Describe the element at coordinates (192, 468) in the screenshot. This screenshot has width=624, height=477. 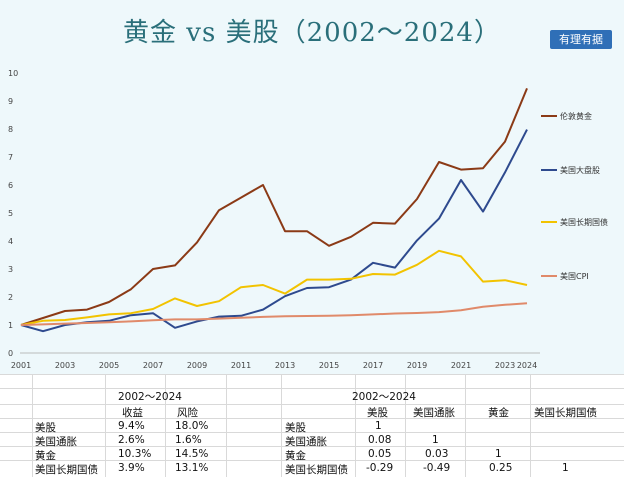
I see `table-cell: 13.1%` at that location.